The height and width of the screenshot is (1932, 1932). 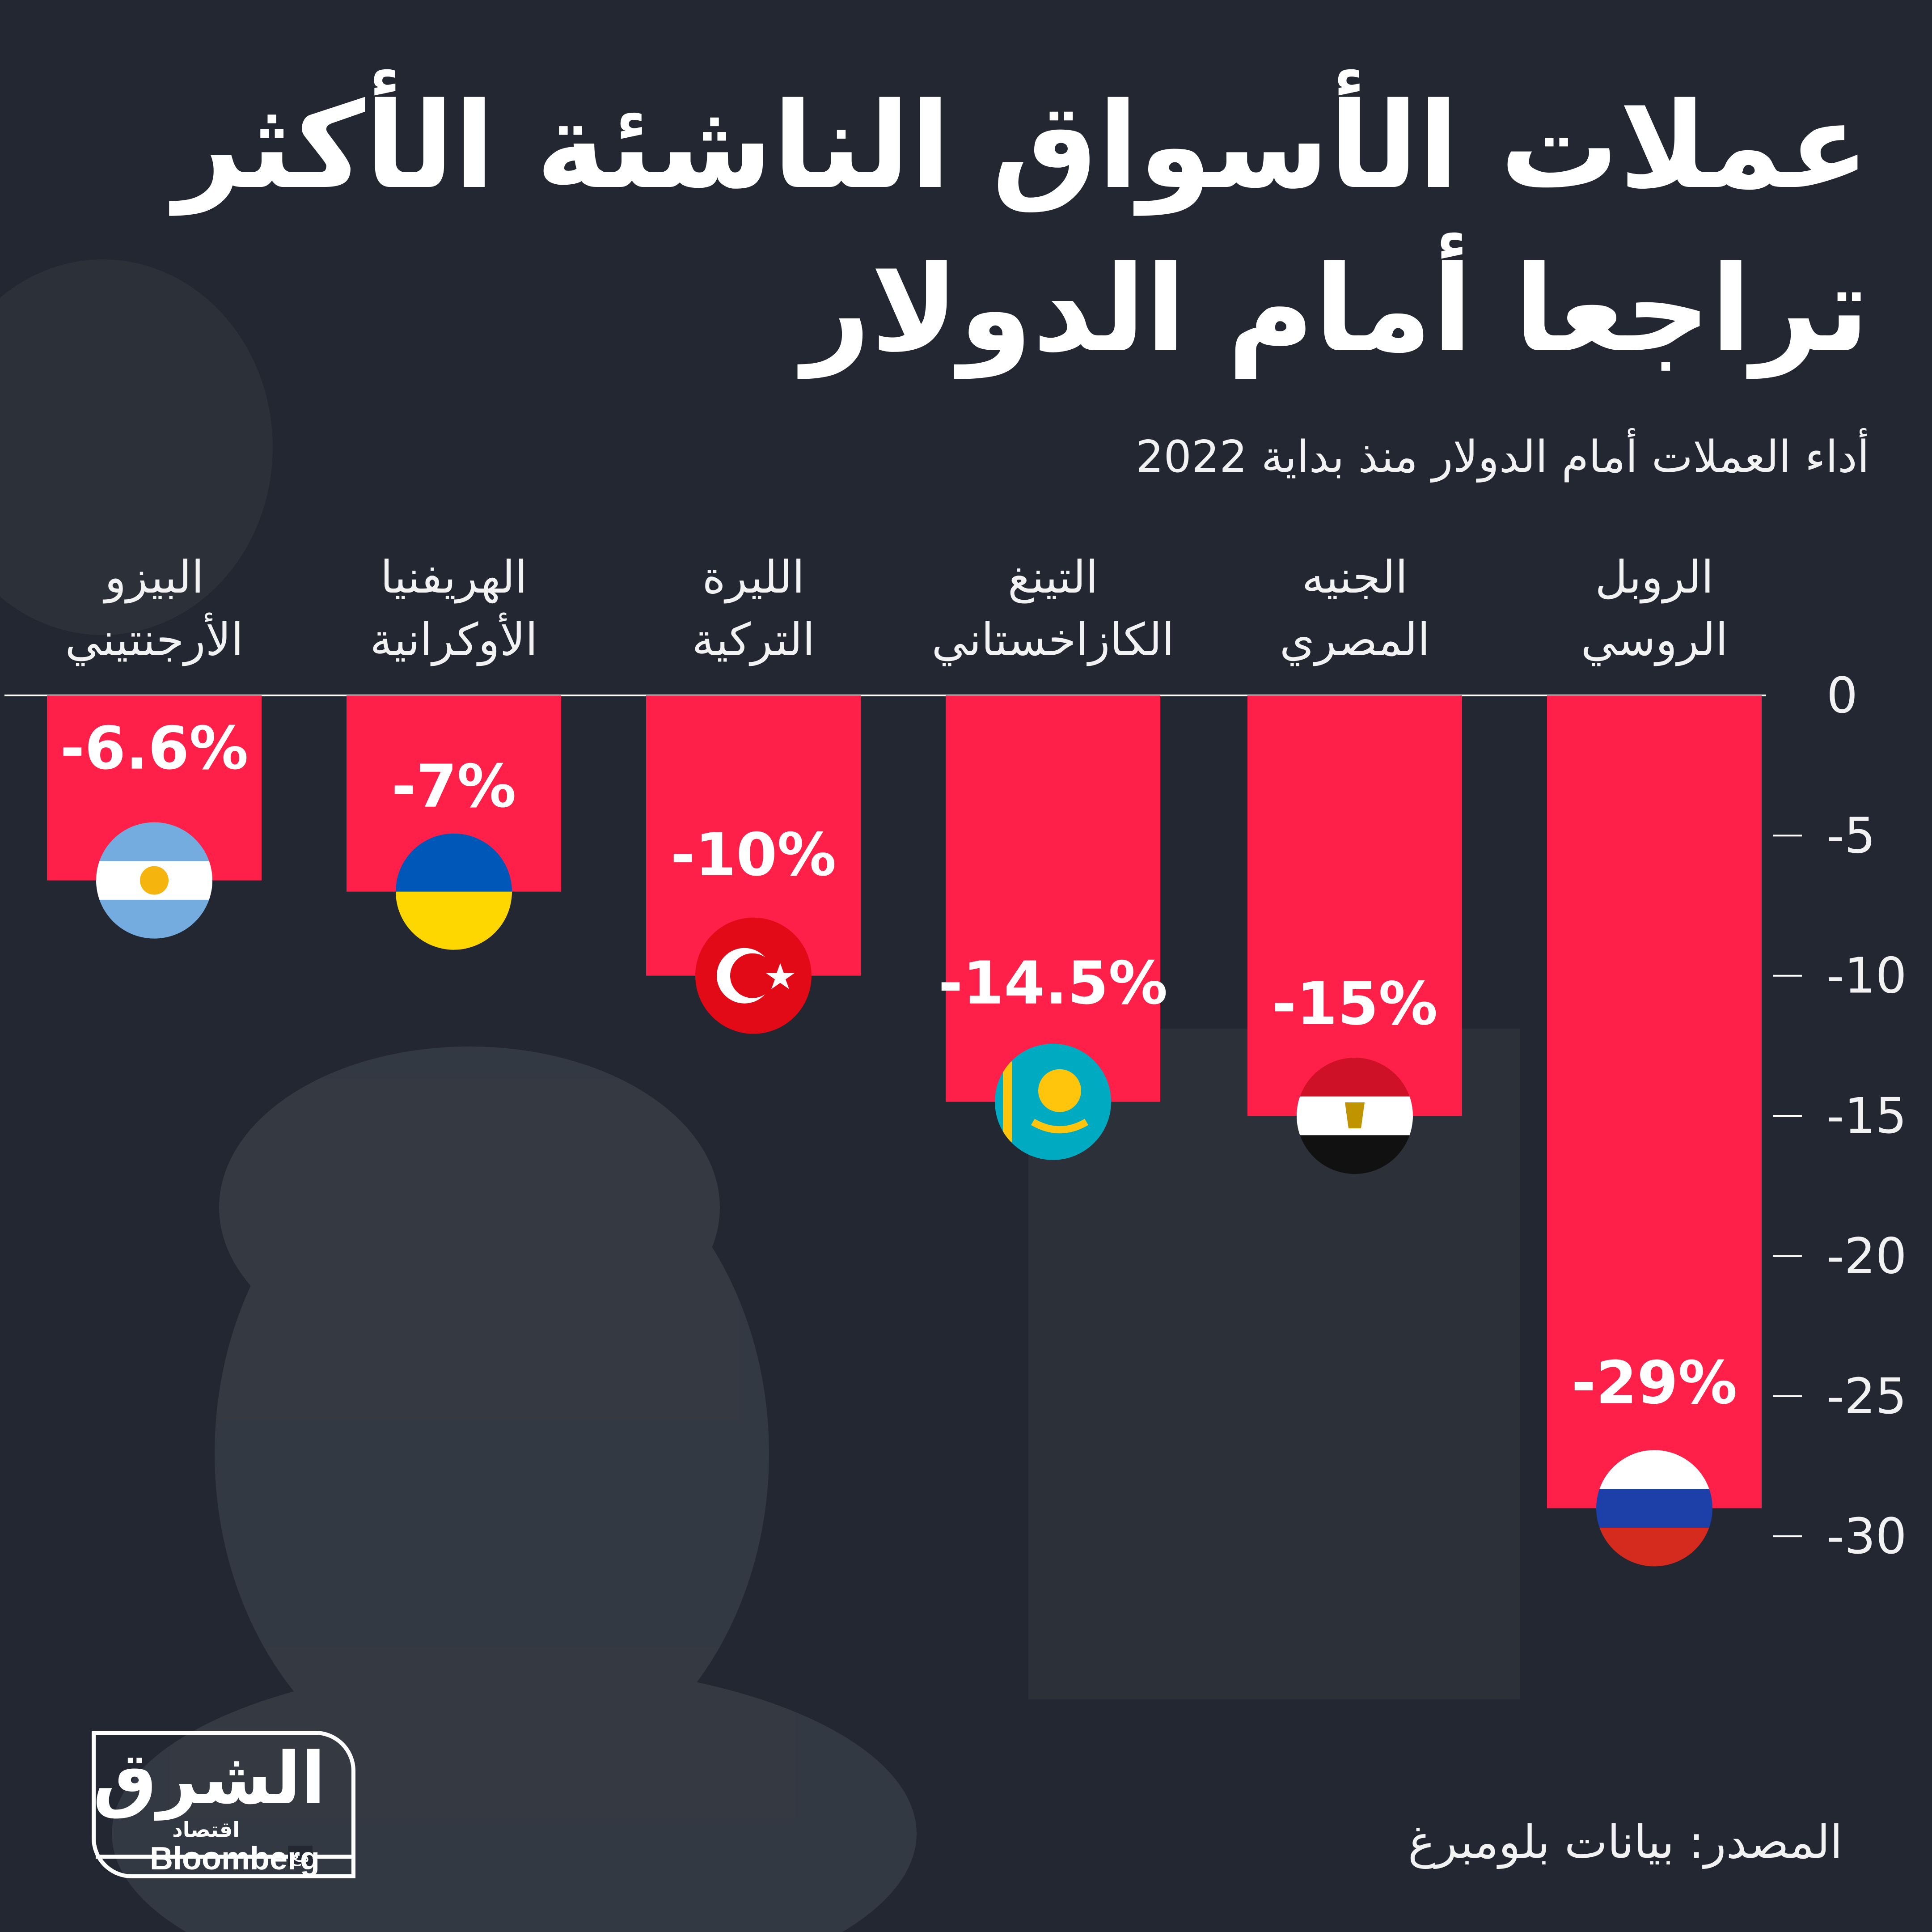 What do you see at coordinates (1355, 1004) in the screenshot?
I see `value-label: -15%` at bounding box center [1355, 1004].